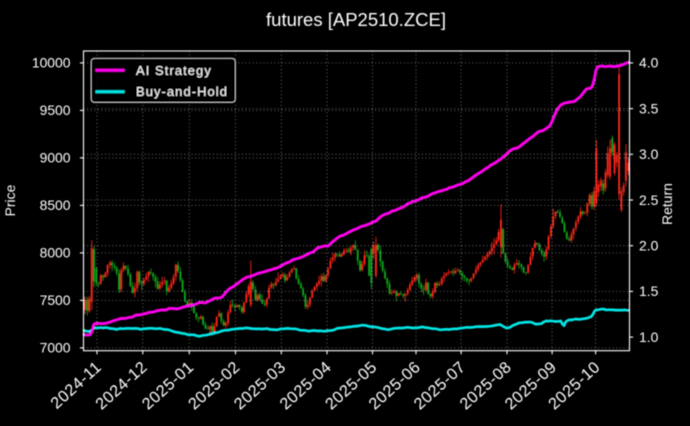 The image size is (690, 426). Describe the element at coordinates (55, 253) in the screenshot. I see `svg-text: 8000` at that location.